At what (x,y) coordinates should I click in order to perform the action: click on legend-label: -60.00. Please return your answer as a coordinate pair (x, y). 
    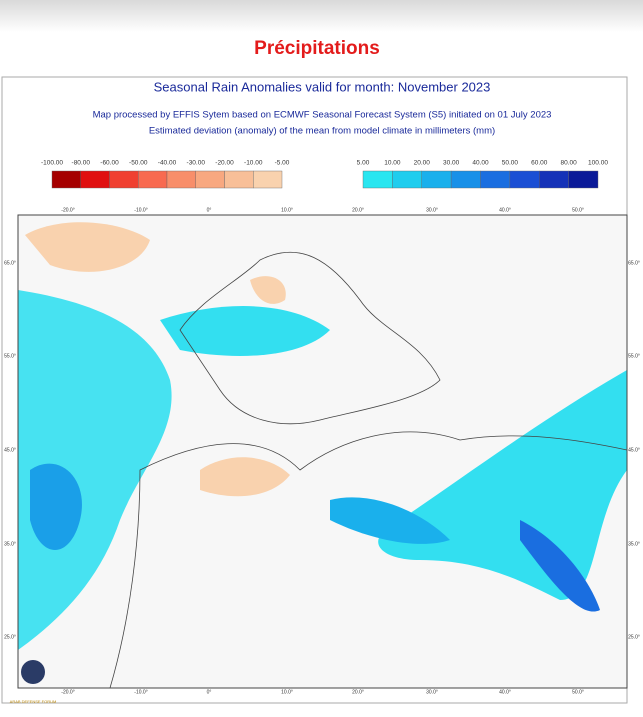
    Looking at the image, I should click on (109, 163).